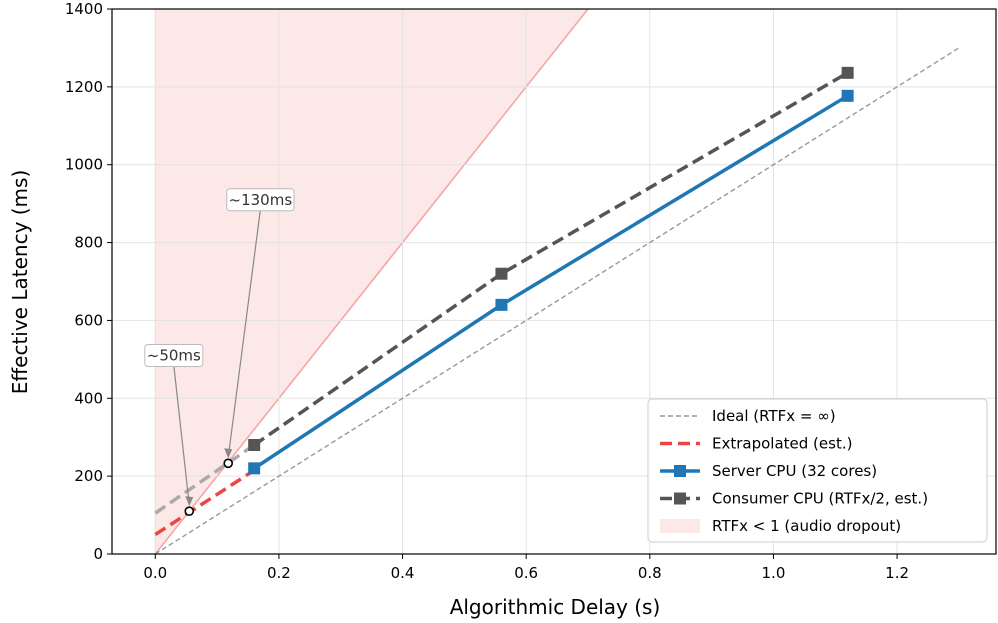  What do you see at coordinates (403, 573) in the screenshot?
I see `x-tick-label: 0.4` at bounding box center [403, 573].